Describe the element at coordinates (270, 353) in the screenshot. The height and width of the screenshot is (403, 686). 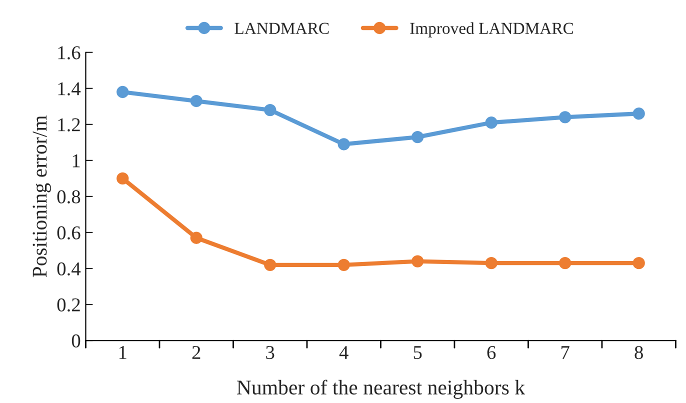
I see `x-tick-label: 3` at that location.